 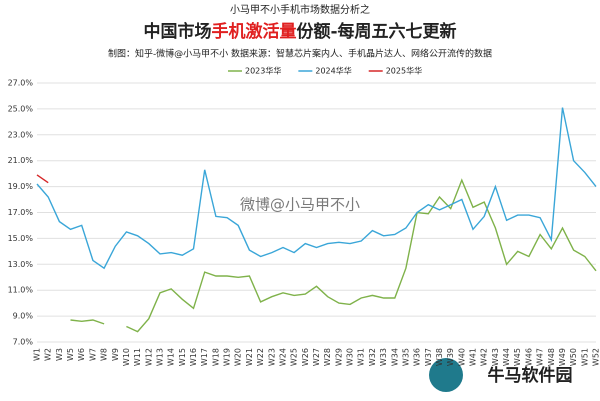 I want to click on x-tick-label: W43, so click(x=495, y=357).